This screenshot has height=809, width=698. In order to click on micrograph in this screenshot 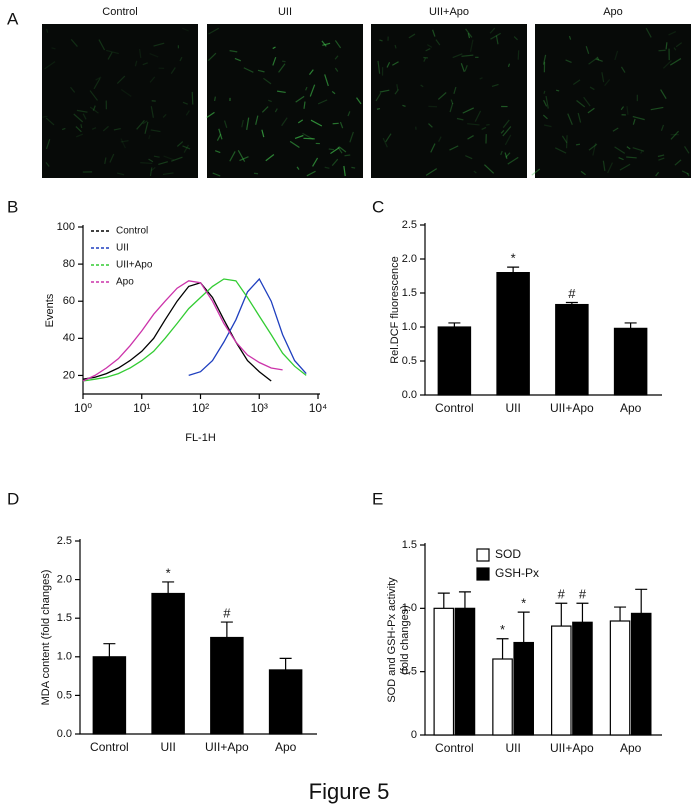, I will do `click(449, 101)`.